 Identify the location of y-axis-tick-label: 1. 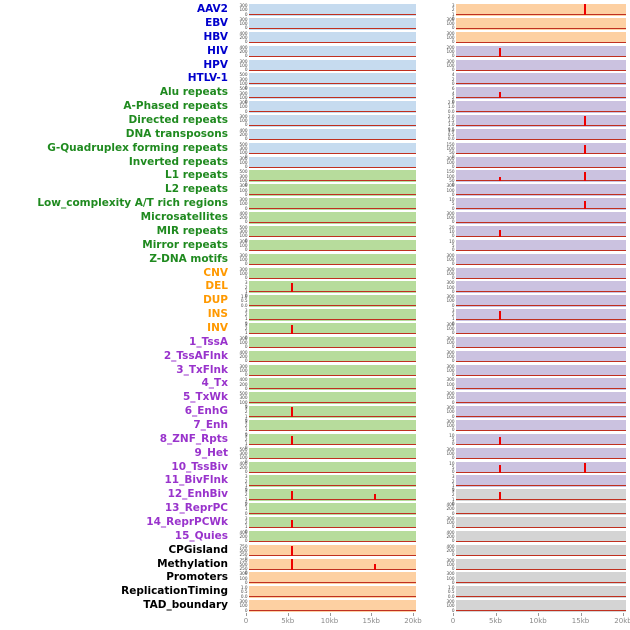
(453, 485).